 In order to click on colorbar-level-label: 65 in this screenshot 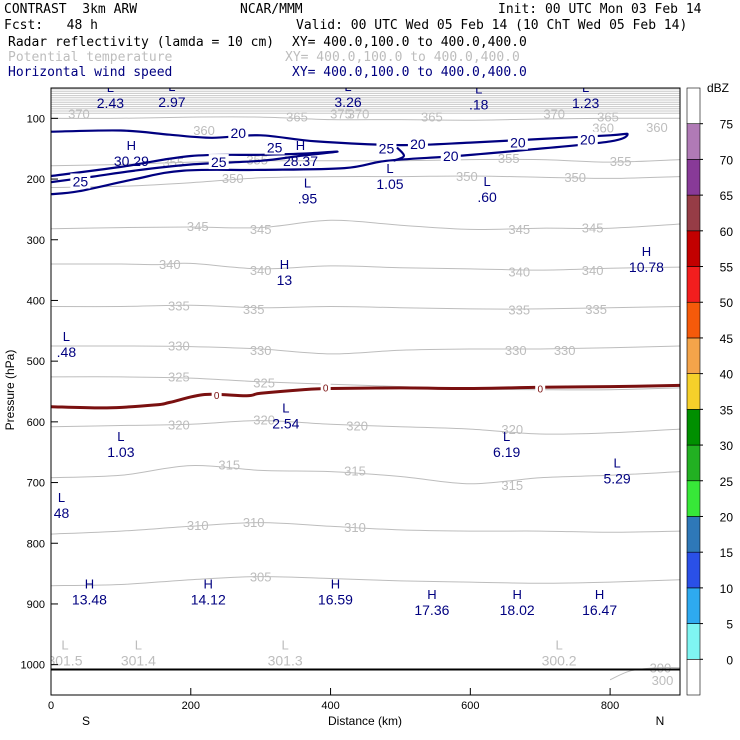, I will do `click(727, 196)`.